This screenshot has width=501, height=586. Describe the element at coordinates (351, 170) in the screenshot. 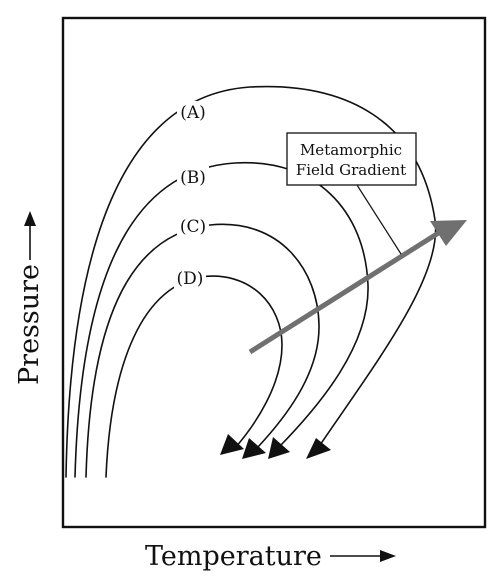

I see `callout-line2: Field Gradient` at that location.